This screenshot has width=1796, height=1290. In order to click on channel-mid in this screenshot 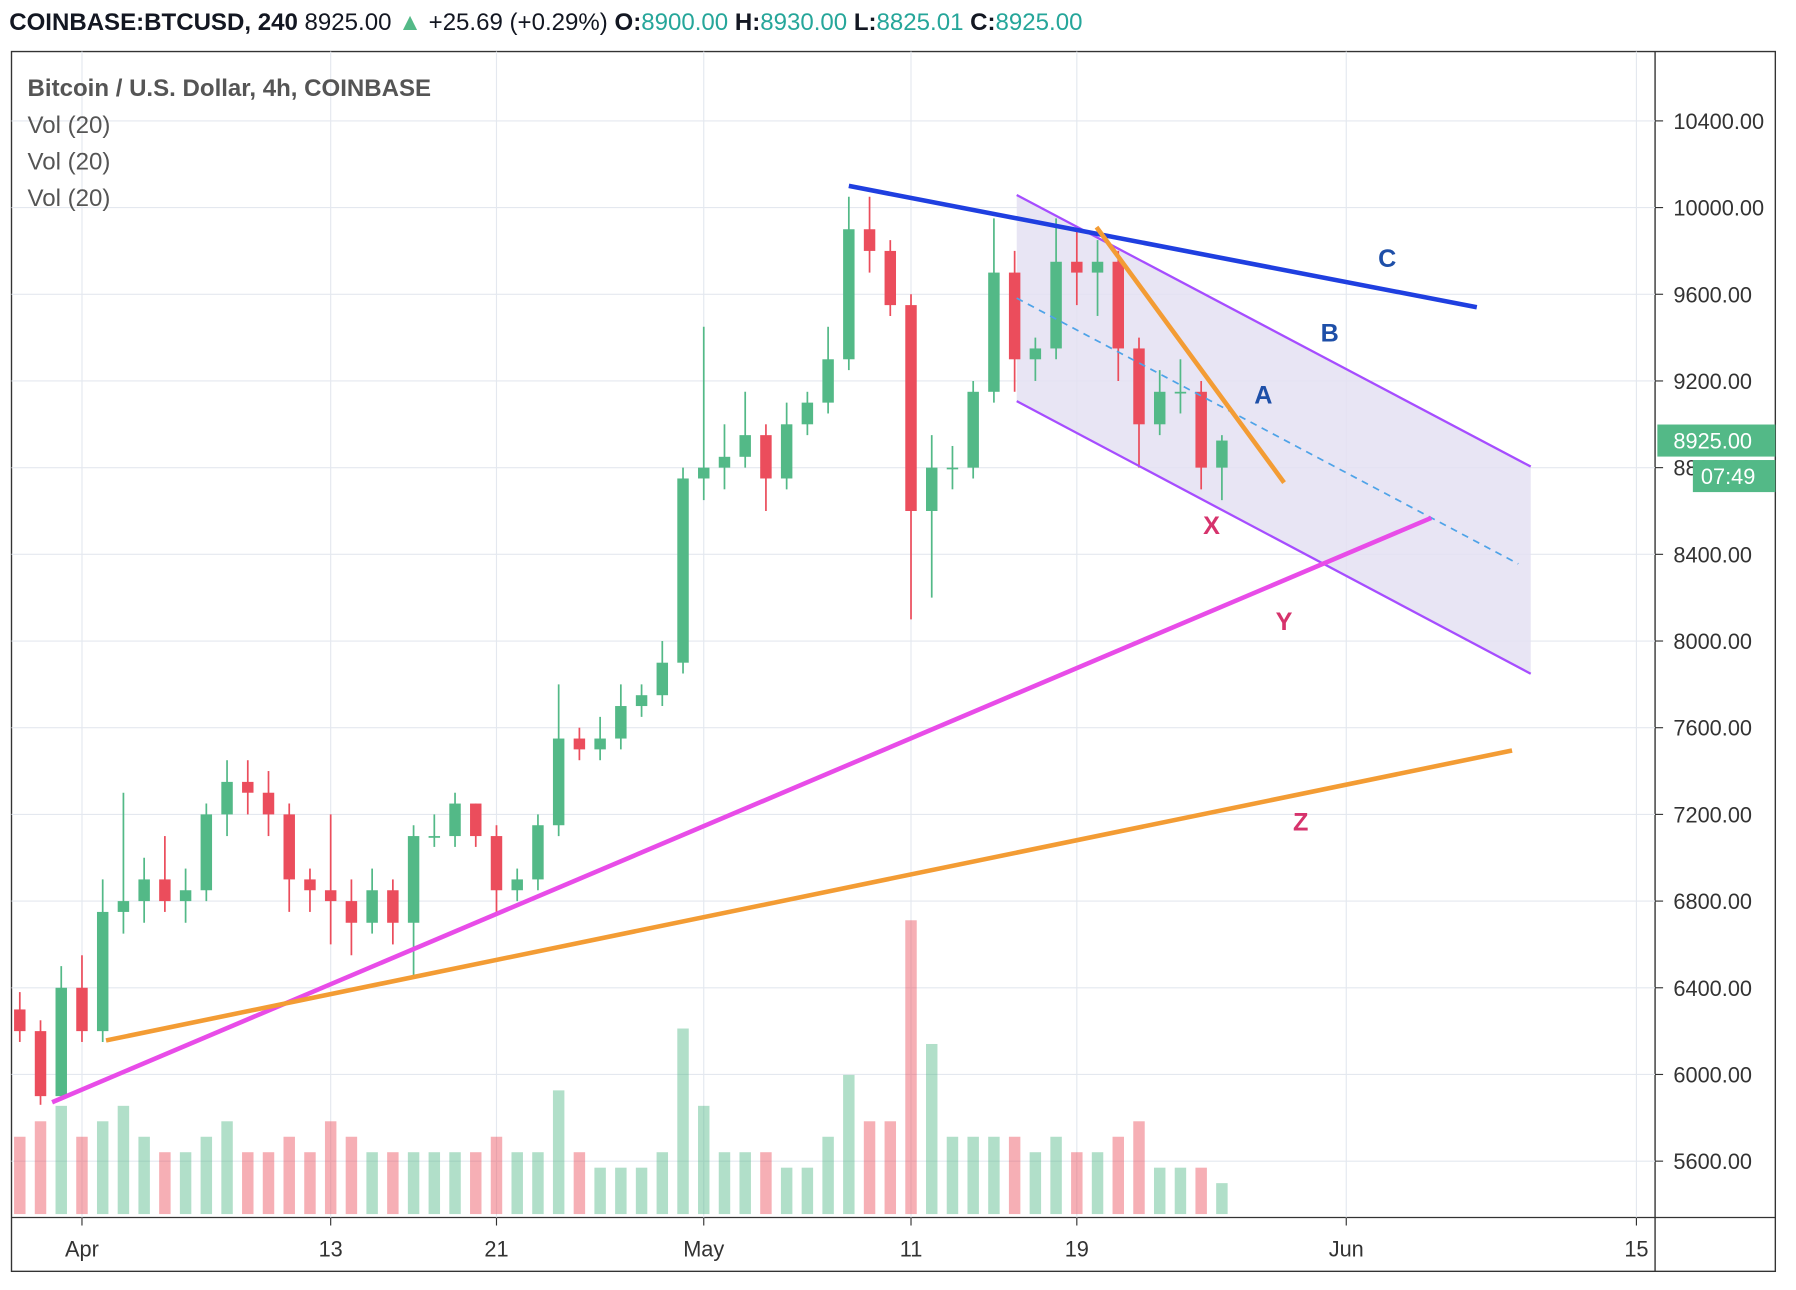, I will do `click(1267, 431)`.